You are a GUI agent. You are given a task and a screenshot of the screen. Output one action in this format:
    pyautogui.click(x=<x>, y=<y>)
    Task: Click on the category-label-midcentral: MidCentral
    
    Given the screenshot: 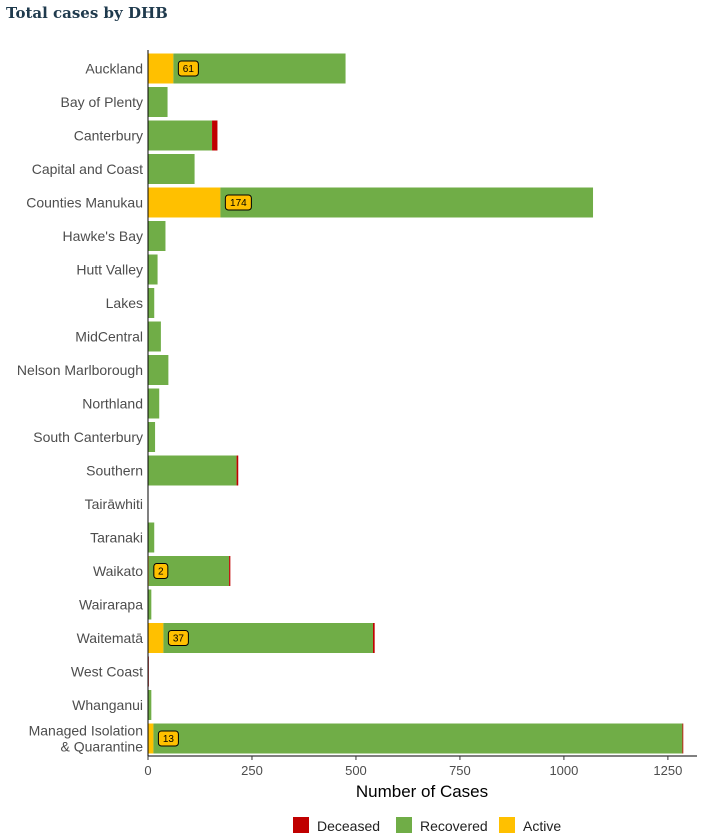 What is the action you would take?
    pyautogui.click(x=109, y=337)
    